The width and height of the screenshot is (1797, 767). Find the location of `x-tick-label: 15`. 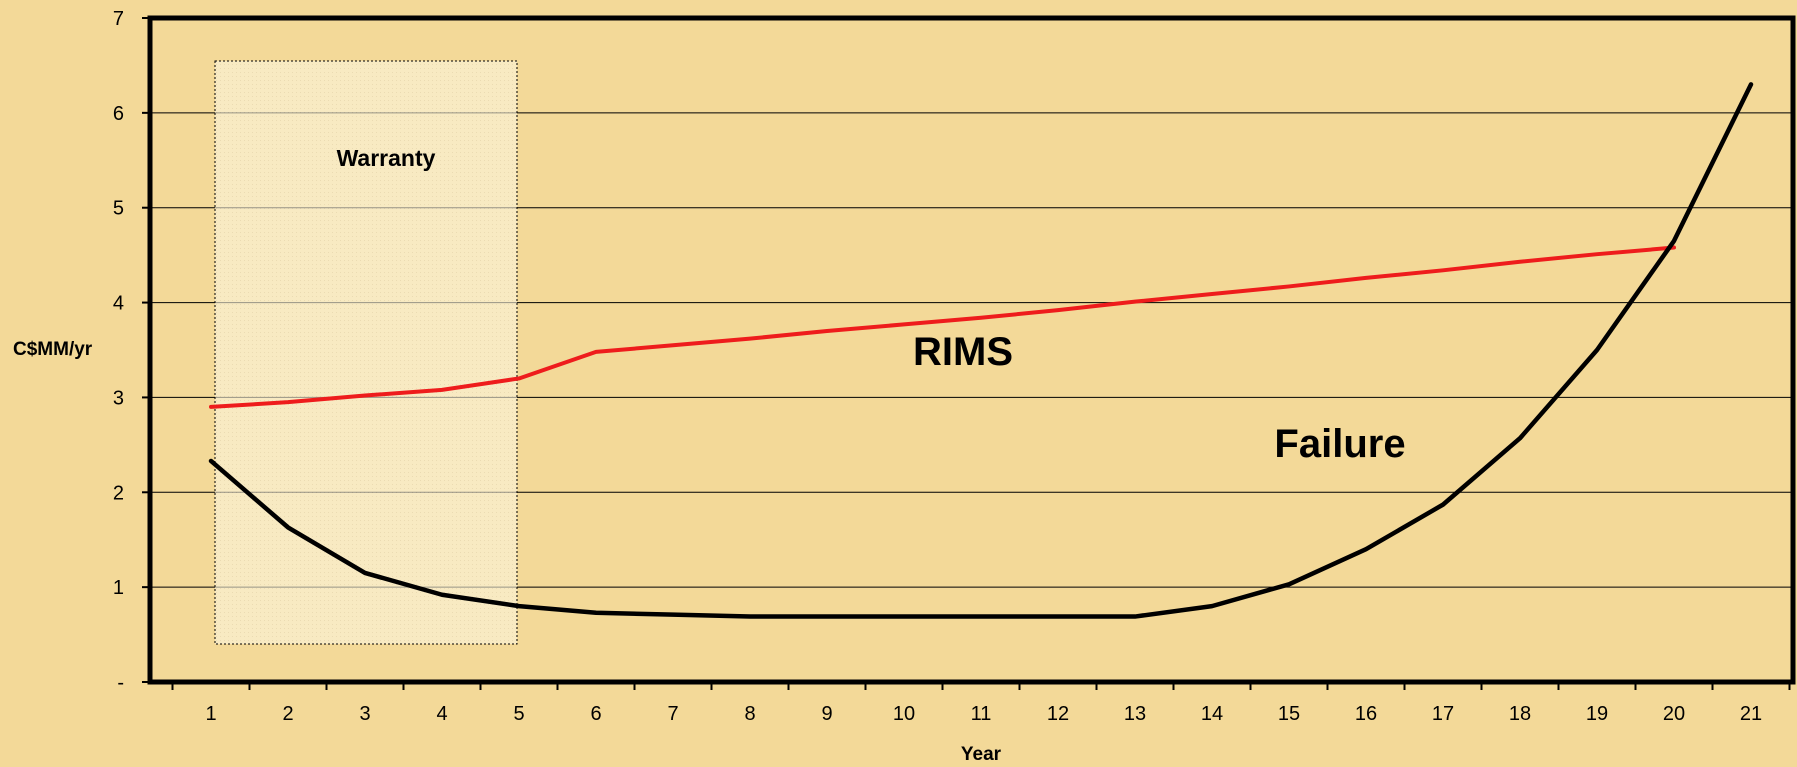

x-tick-label: 15 is located at coordinates (1289, 714).